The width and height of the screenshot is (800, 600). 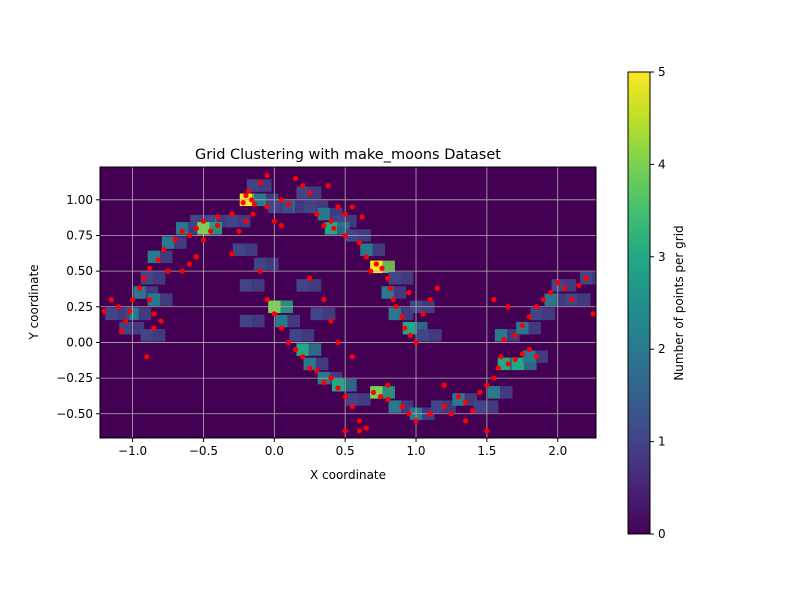 I want to click on colorbar-tick-label: 4, so click(x=662, y=164).